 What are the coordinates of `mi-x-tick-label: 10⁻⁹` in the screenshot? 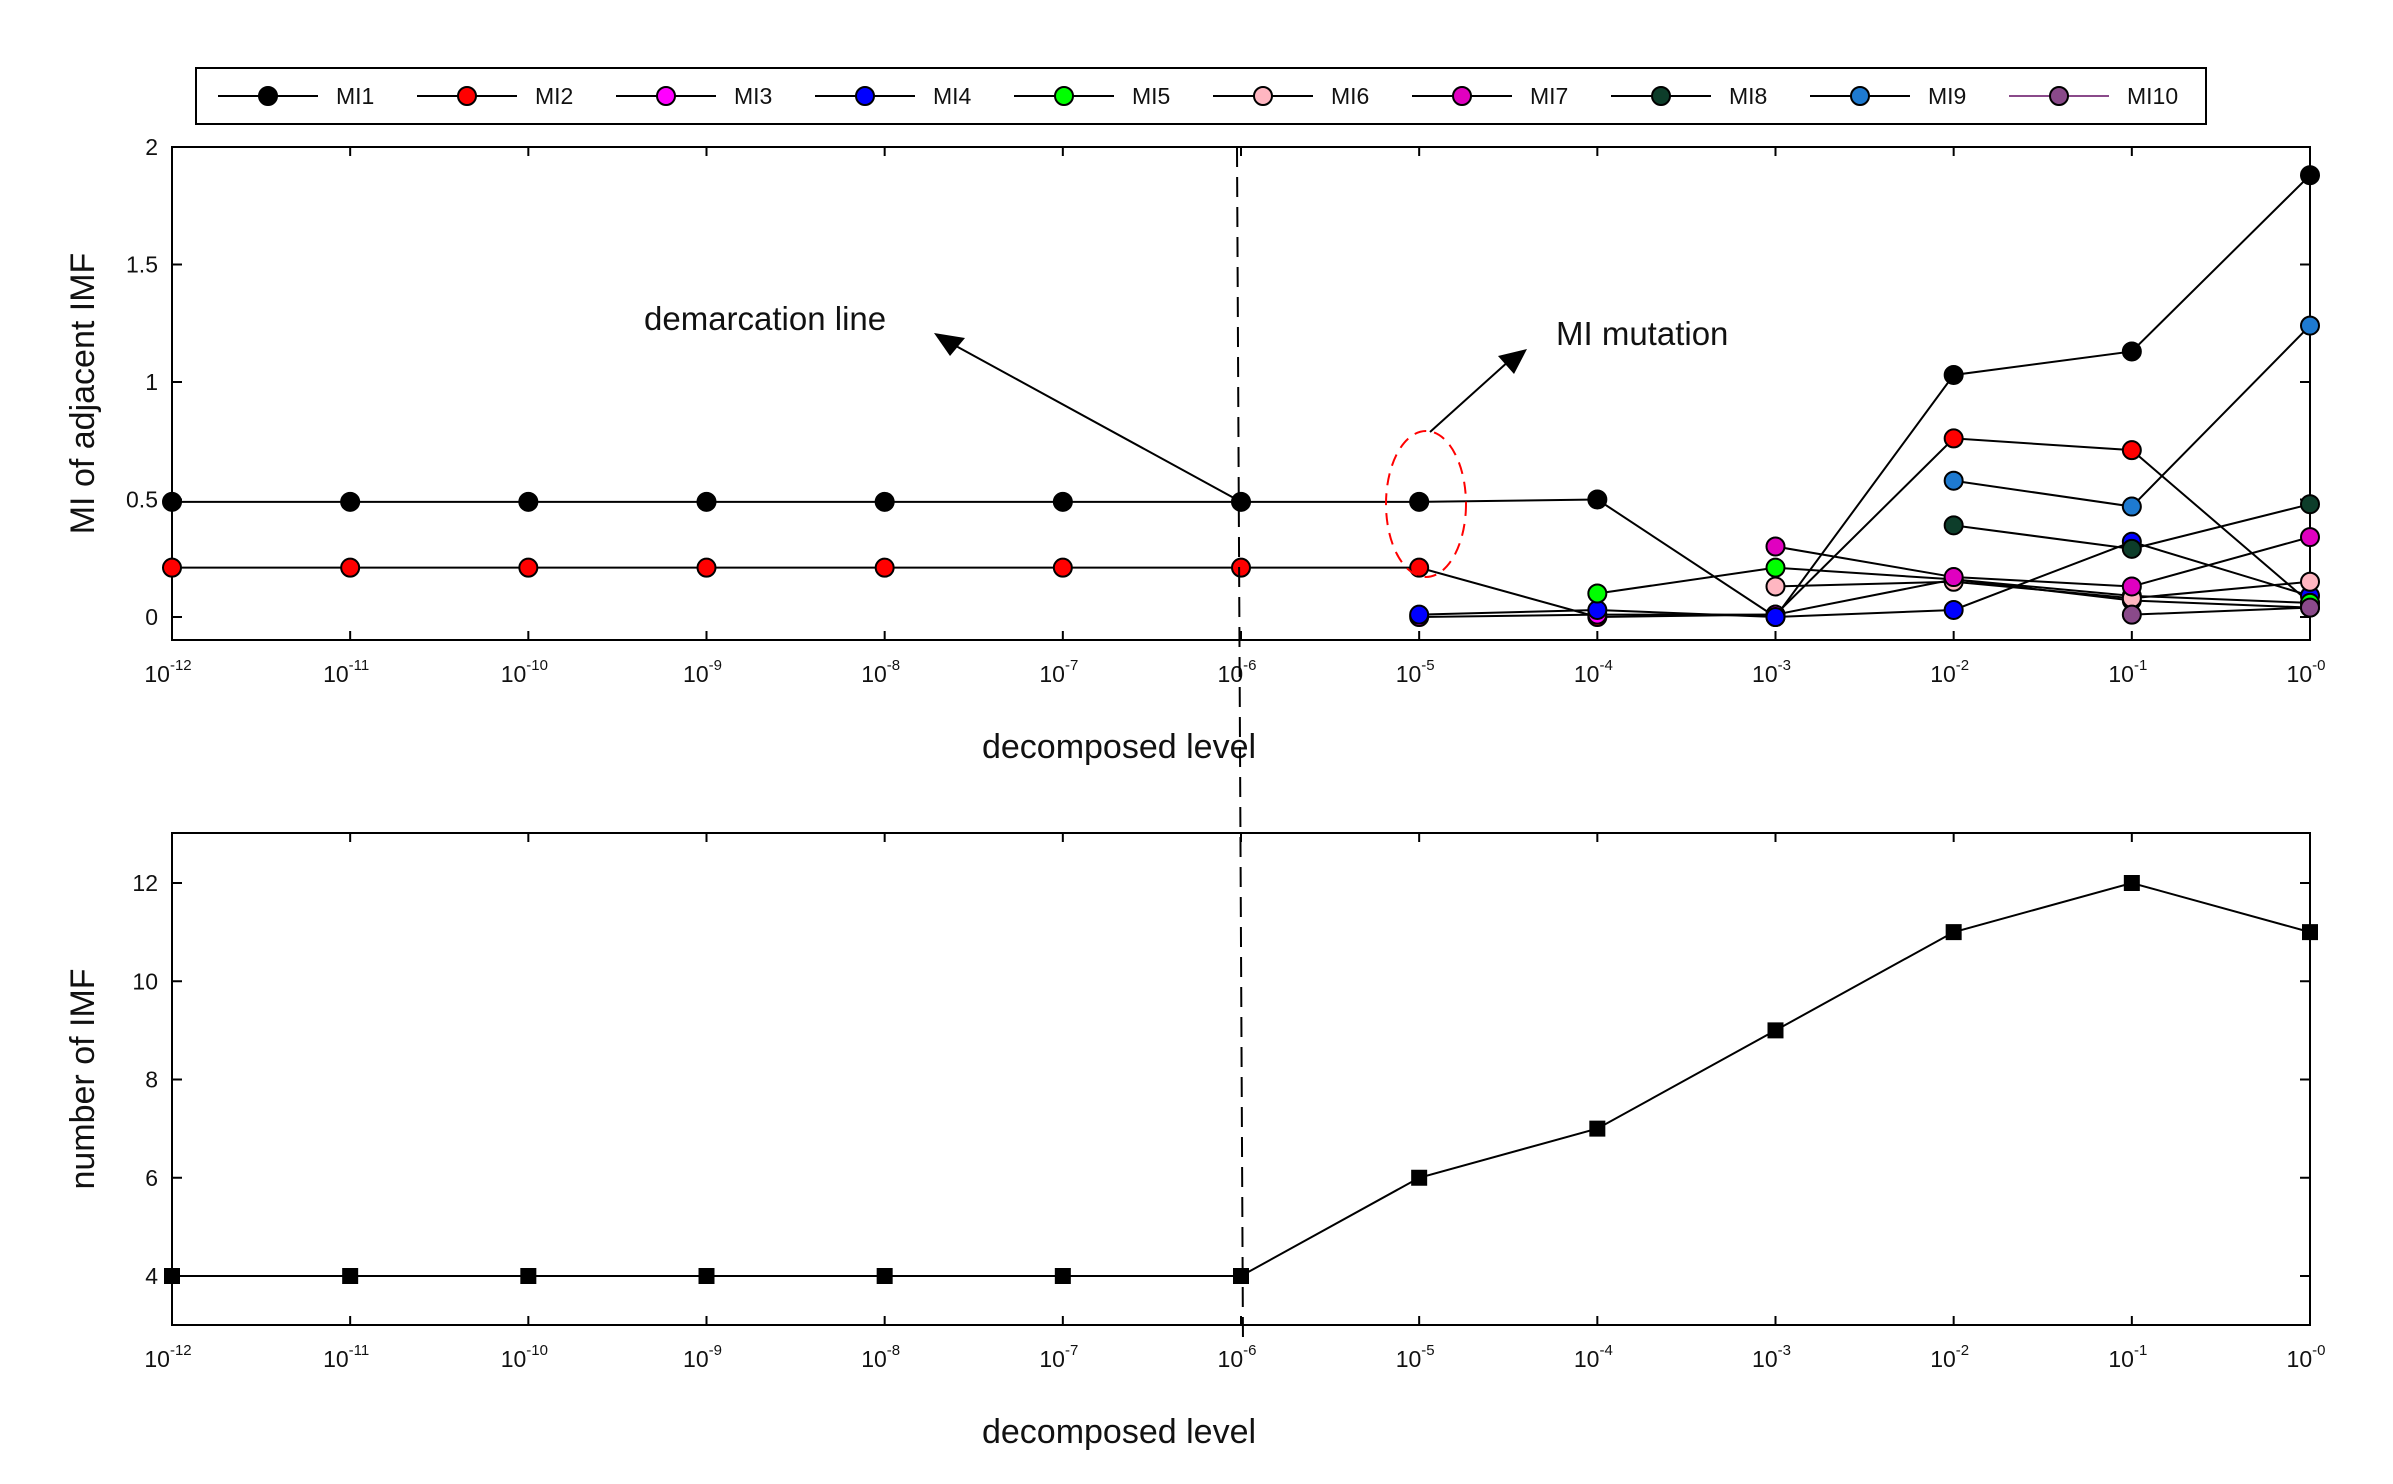 It's located at (702, 672).